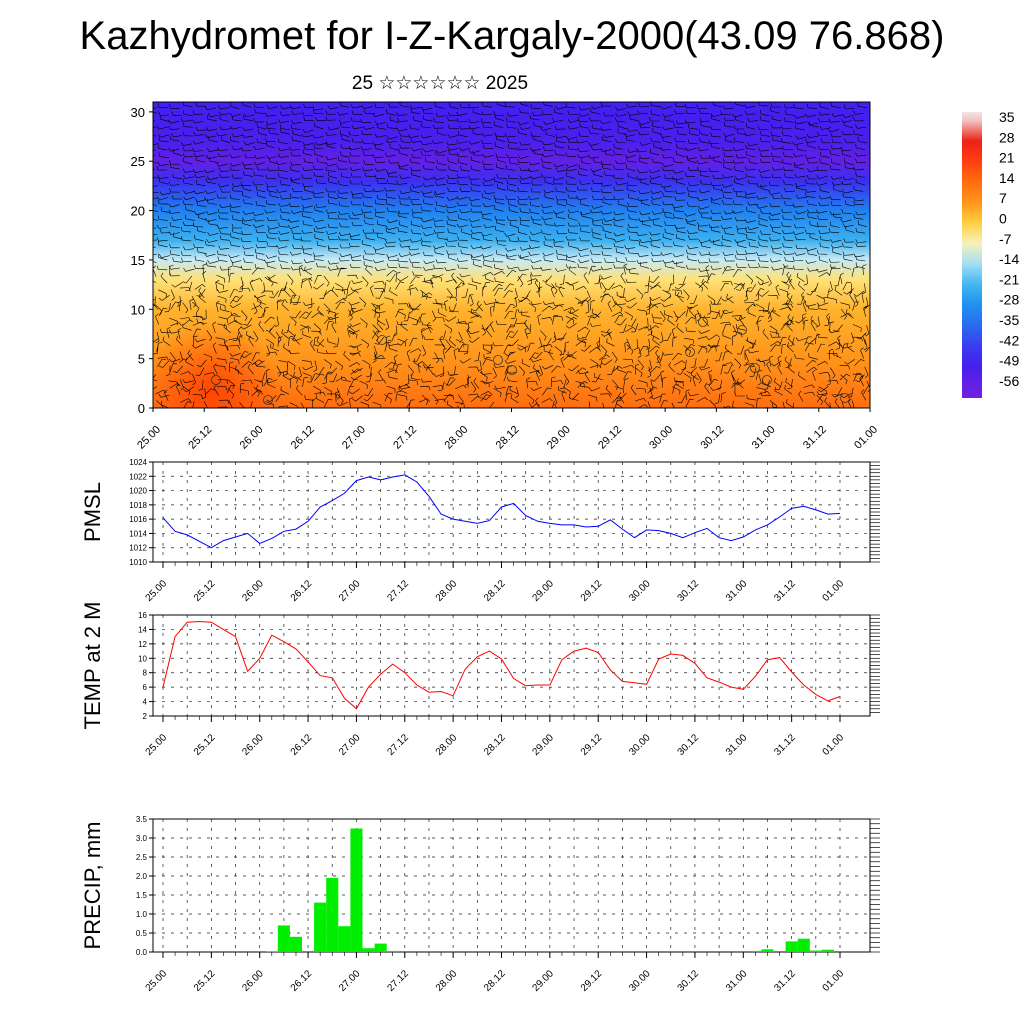 The width and height of the screenshot is (1024, 1024). What do you see at coordinates (1007, 117) in the screenshot?
I see `colorbar-label: 35` at bounding box center [1007, 117].